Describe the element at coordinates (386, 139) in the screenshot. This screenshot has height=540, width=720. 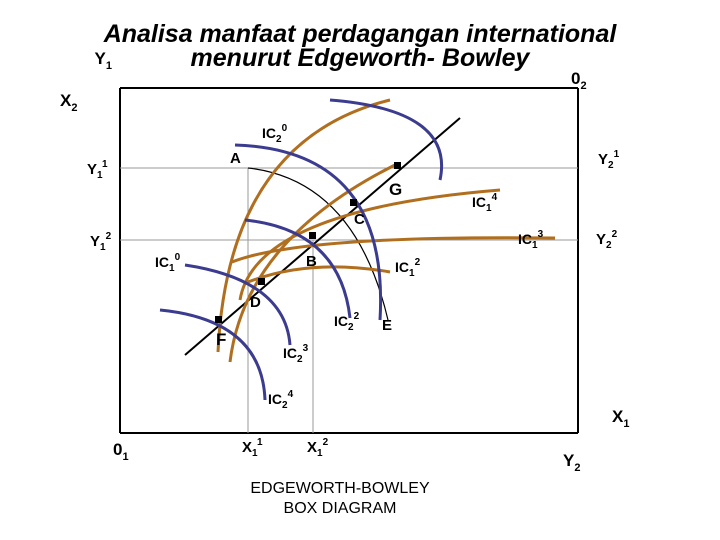
I see `ic2-g-curve` at that location.